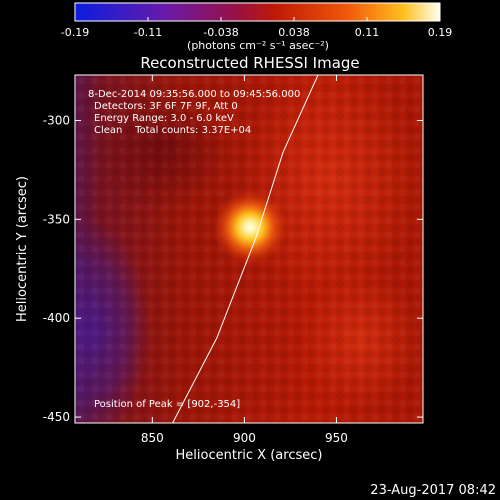 This screenshot has width=500, height=500. I want to click on y-axis-label: Heliocentric Y (arcsec), so click(22, 249).